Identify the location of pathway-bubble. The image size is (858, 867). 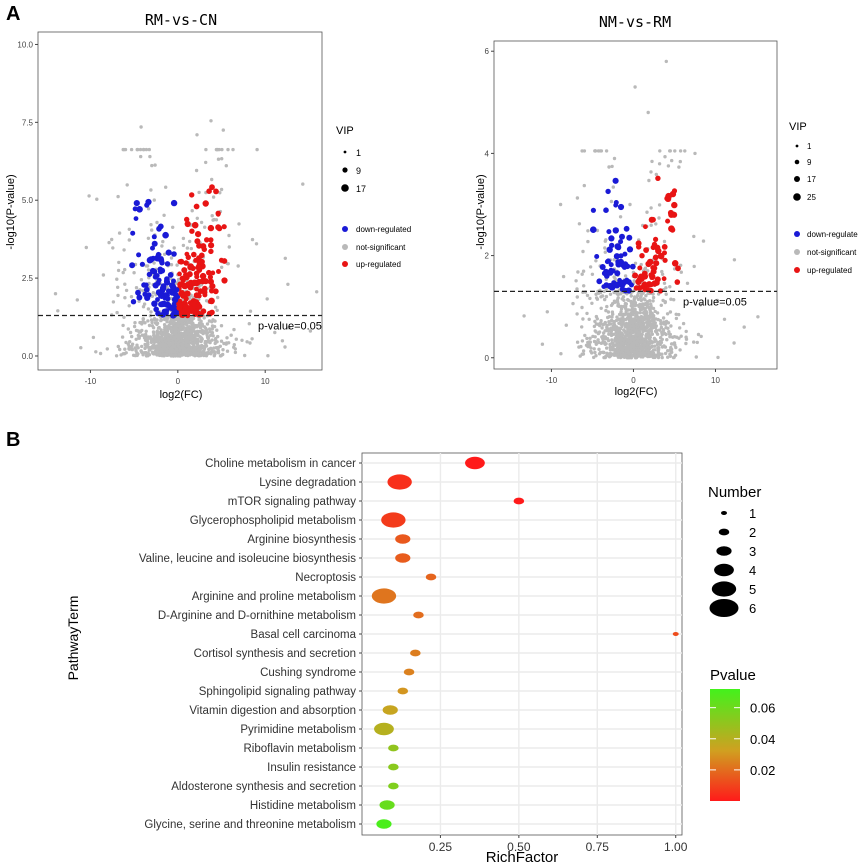
(390, 710).